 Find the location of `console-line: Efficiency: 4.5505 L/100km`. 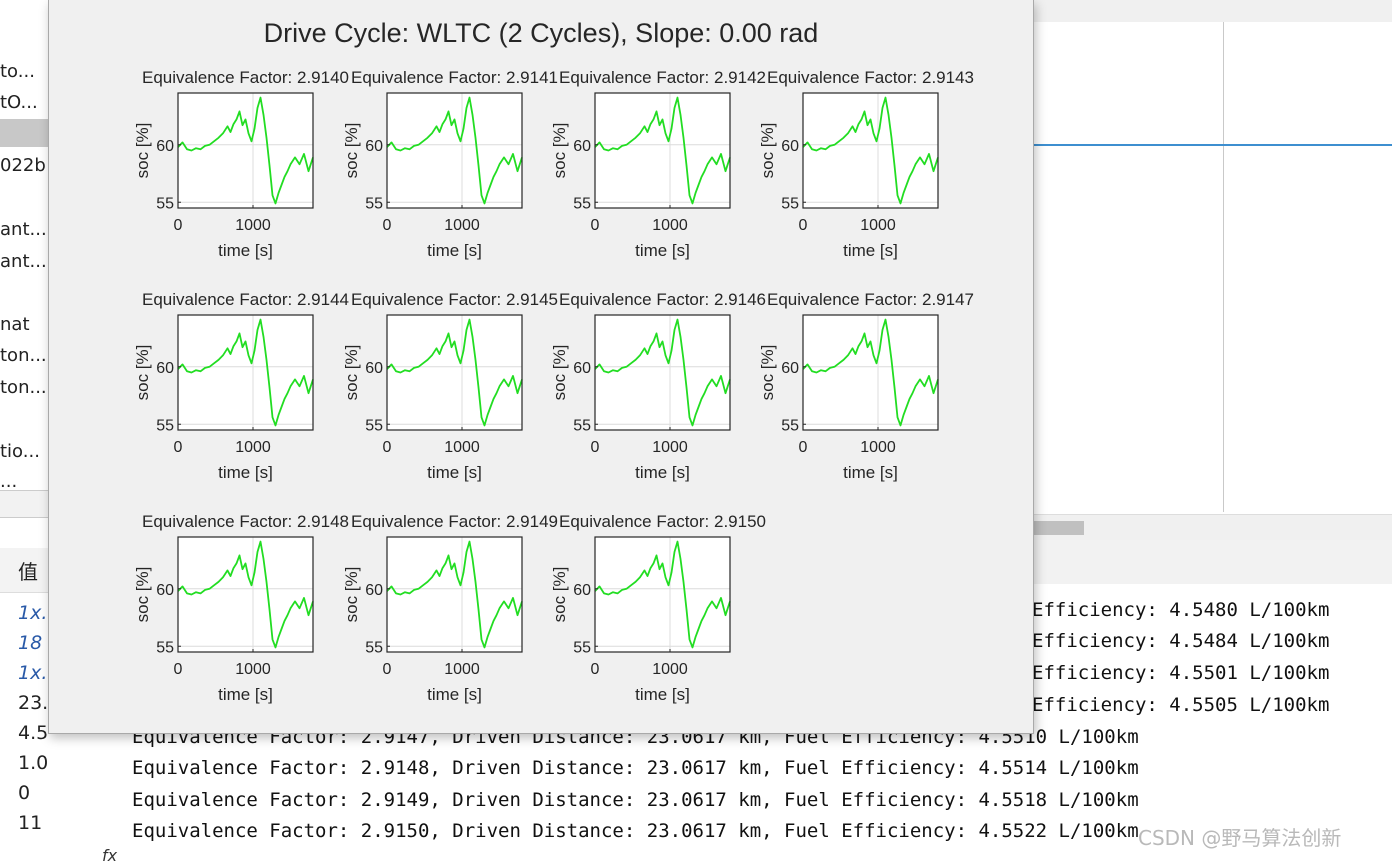

console-line: Efficiency: 4.5505 L/100km is located at coordinates (1181, 705).